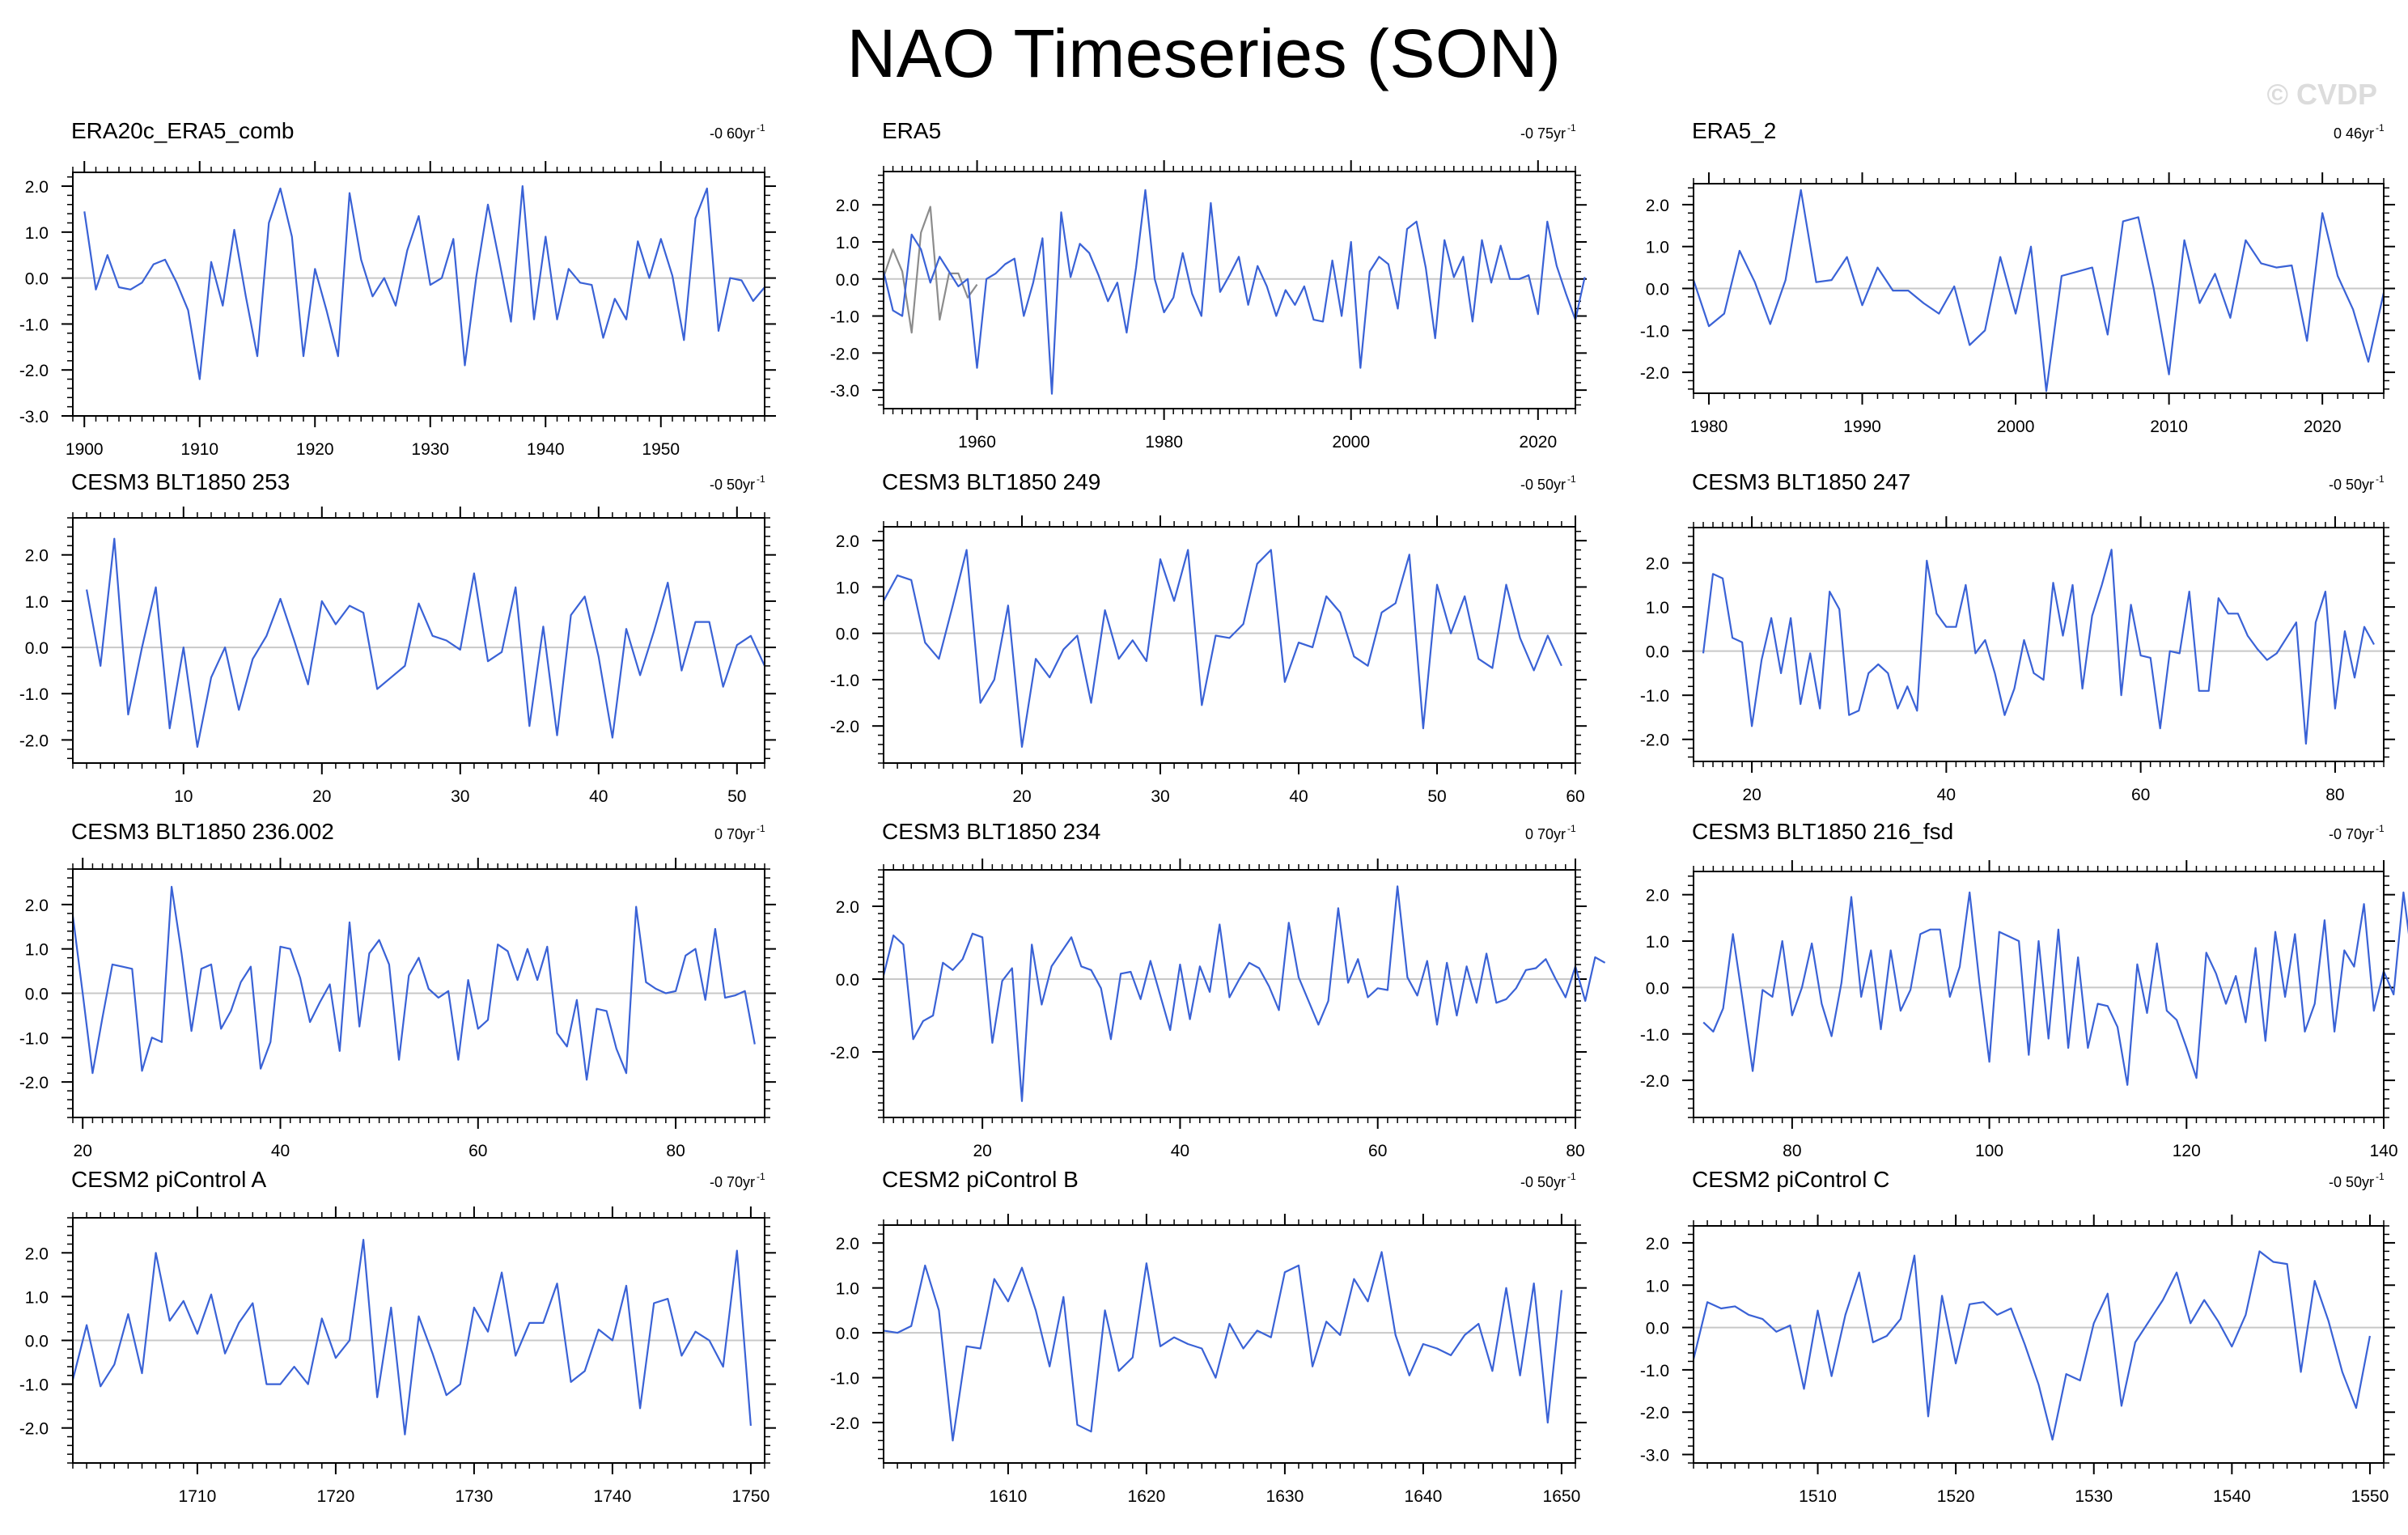 This screenshot has height=1535, width=2408. I want to click on x-tick-label: 120, so click(2187, 1151).